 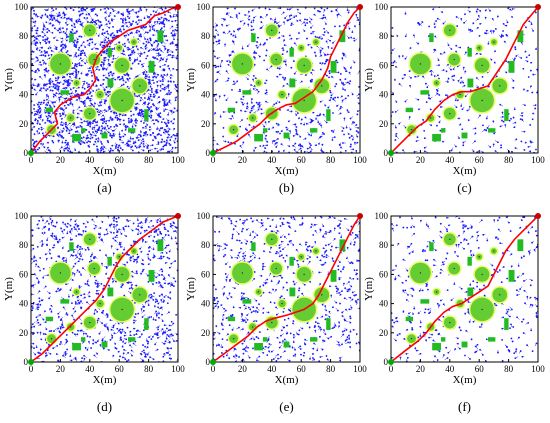 I want to click on obstacle-center, so click(x=70, y=118).